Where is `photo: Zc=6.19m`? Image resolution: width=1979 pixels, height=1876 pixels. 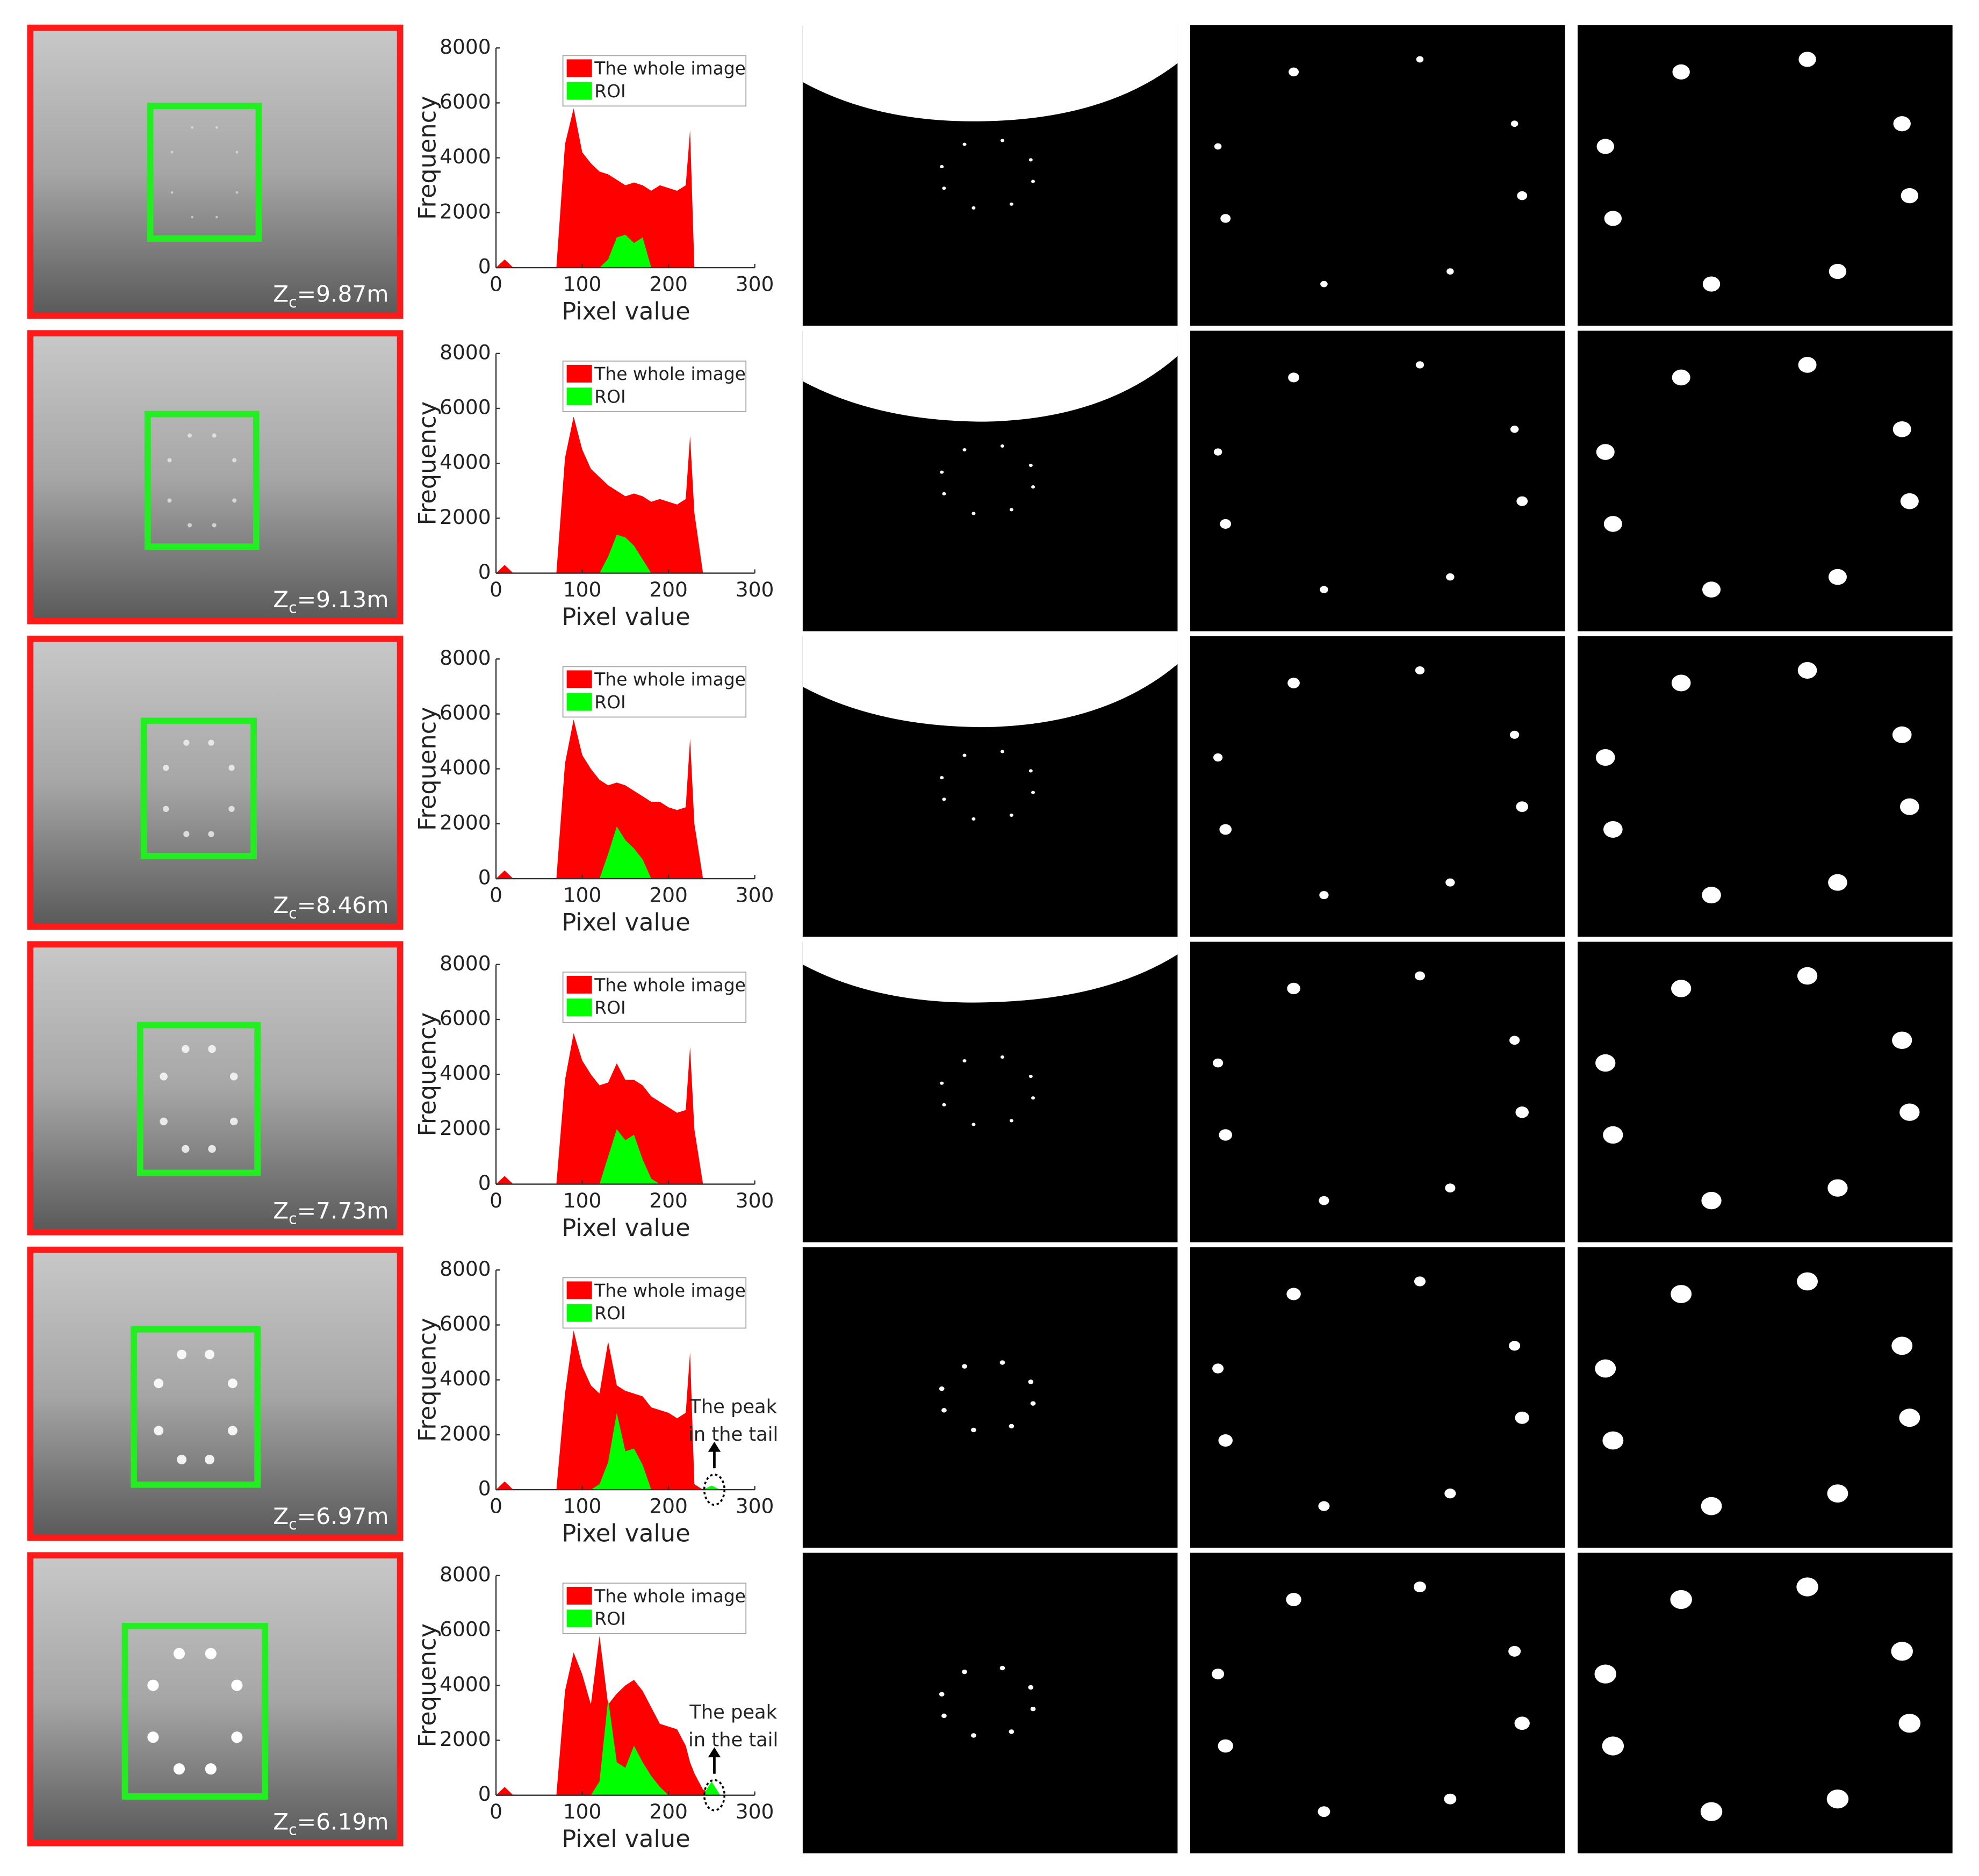
photo: Zc=6.19m is located at coordinates (215, 1699).